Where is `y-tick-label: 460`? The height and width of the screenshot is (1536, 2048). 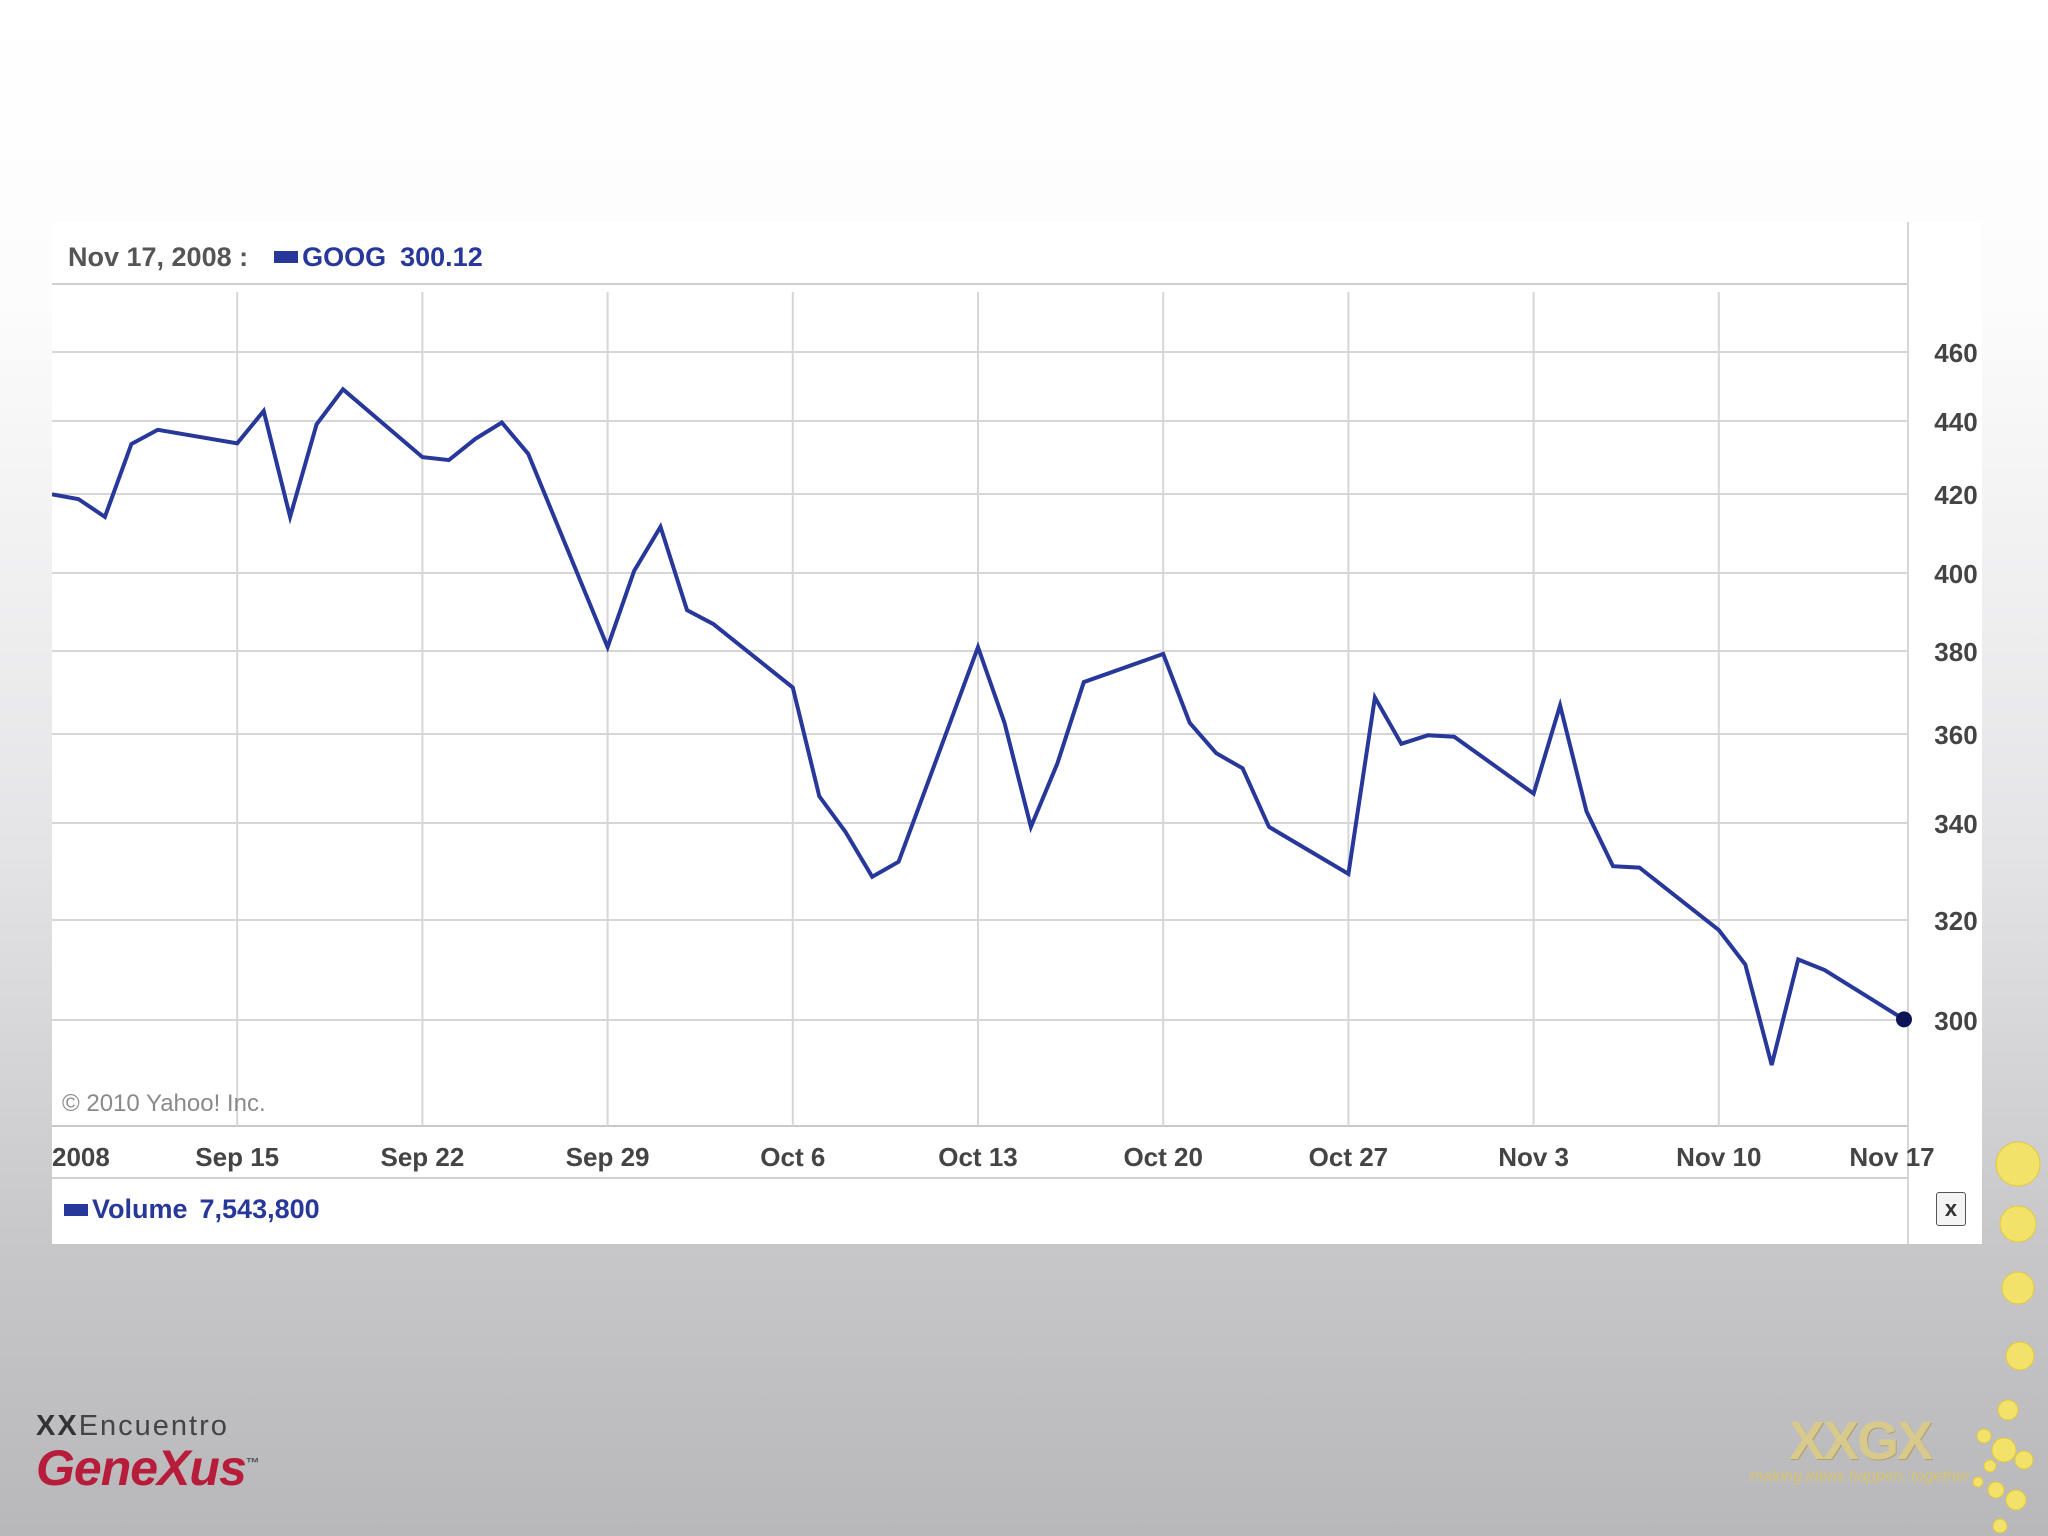 y-tick-label: 460 is located at coordinates (1955, 353).